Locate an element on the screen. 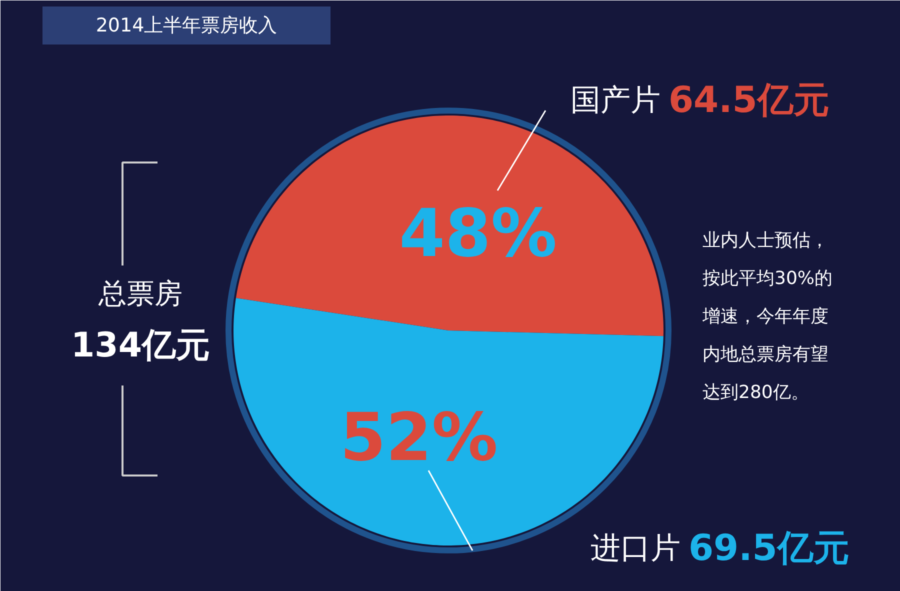 The height and width of the screenshot is (591, 900). text: 按此平均30%的 is located at coordinates (767, 278).